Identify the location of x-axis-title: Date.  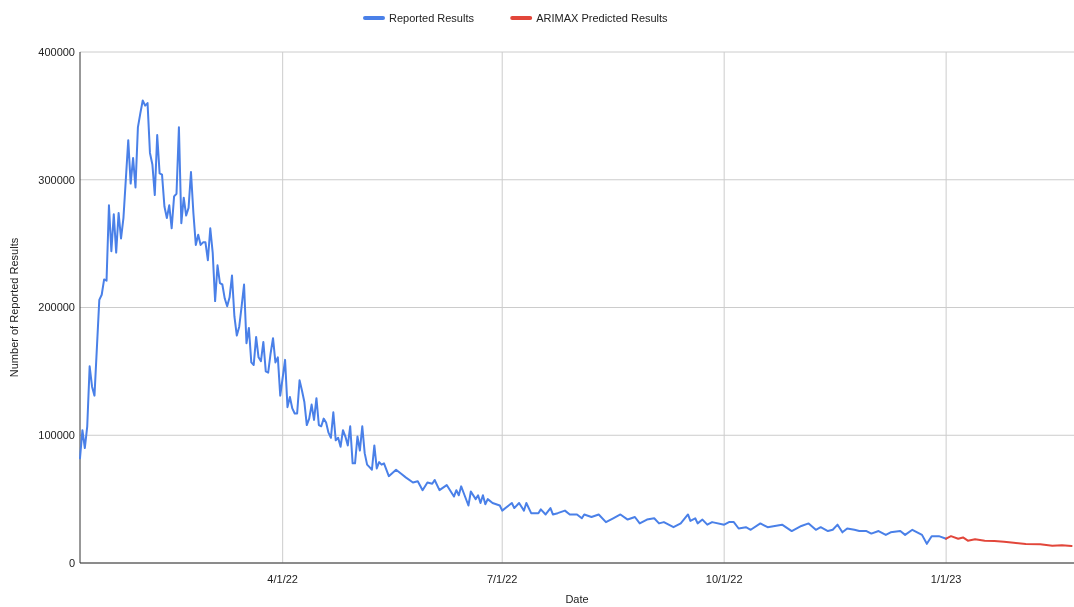
(577, 599).